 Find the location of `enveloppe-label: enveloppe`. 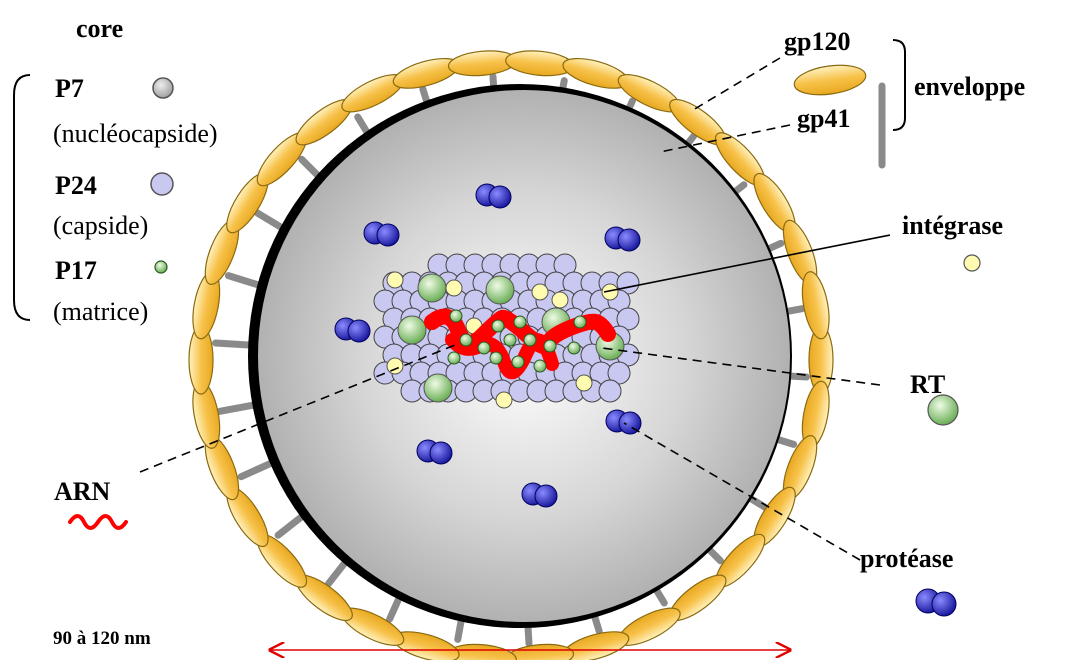

enveloppe-label: enveloppe is located at coordinates (969, 86).